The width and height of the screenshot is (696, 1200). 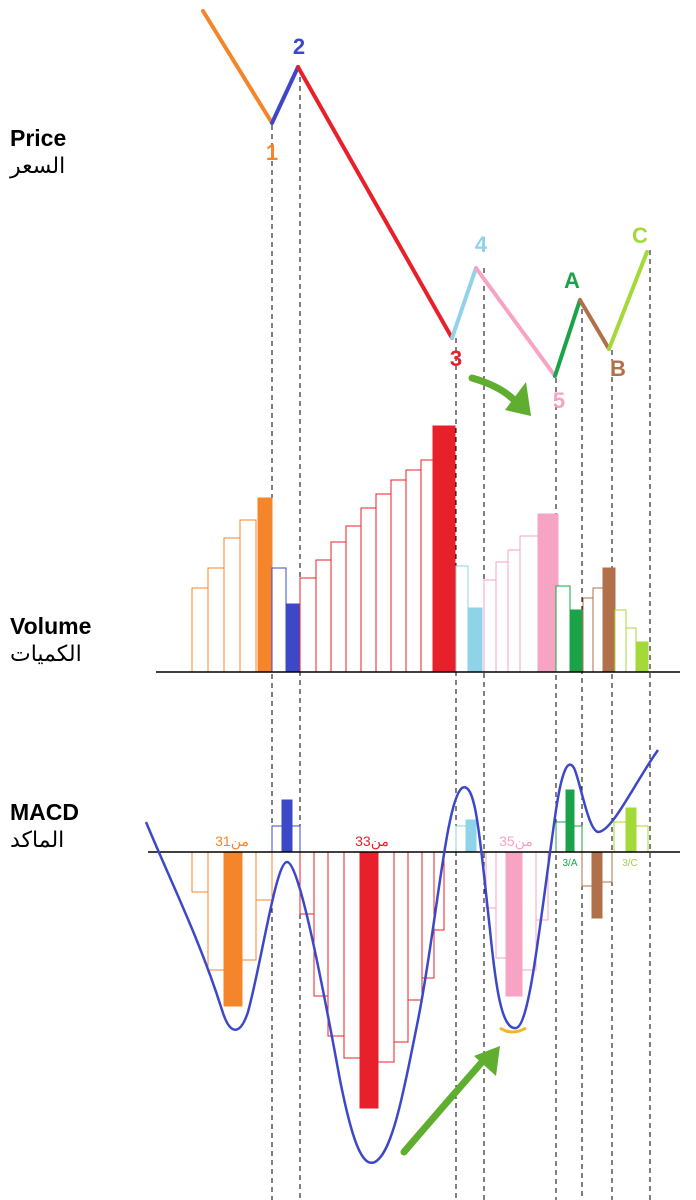 I want to click on macd-label-w1: 3من1, so click(x=232, y=841).